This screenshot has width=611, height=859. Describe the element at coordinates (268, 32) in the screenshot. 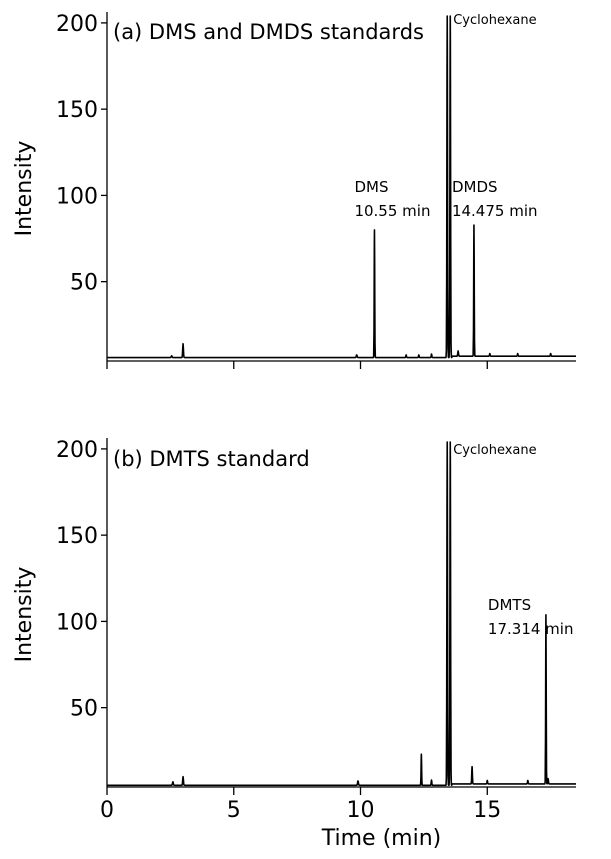

I see `panel-title: (a) DMS and DMDS standards` at that location.